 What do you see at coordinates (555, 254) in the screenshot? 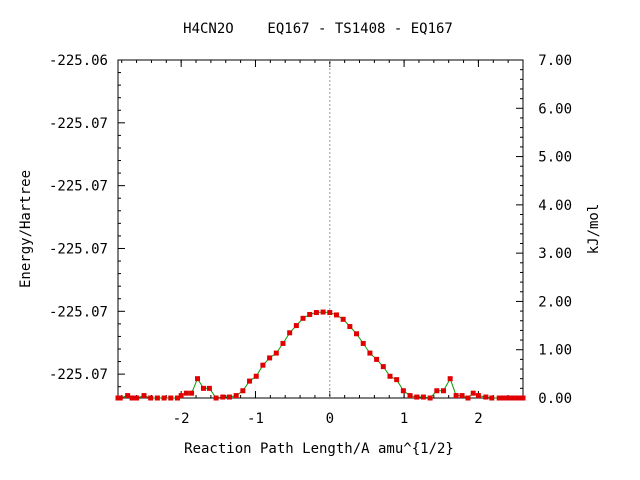
I see `y2-tick-label: 3.00` at bounding box center [555, 254].